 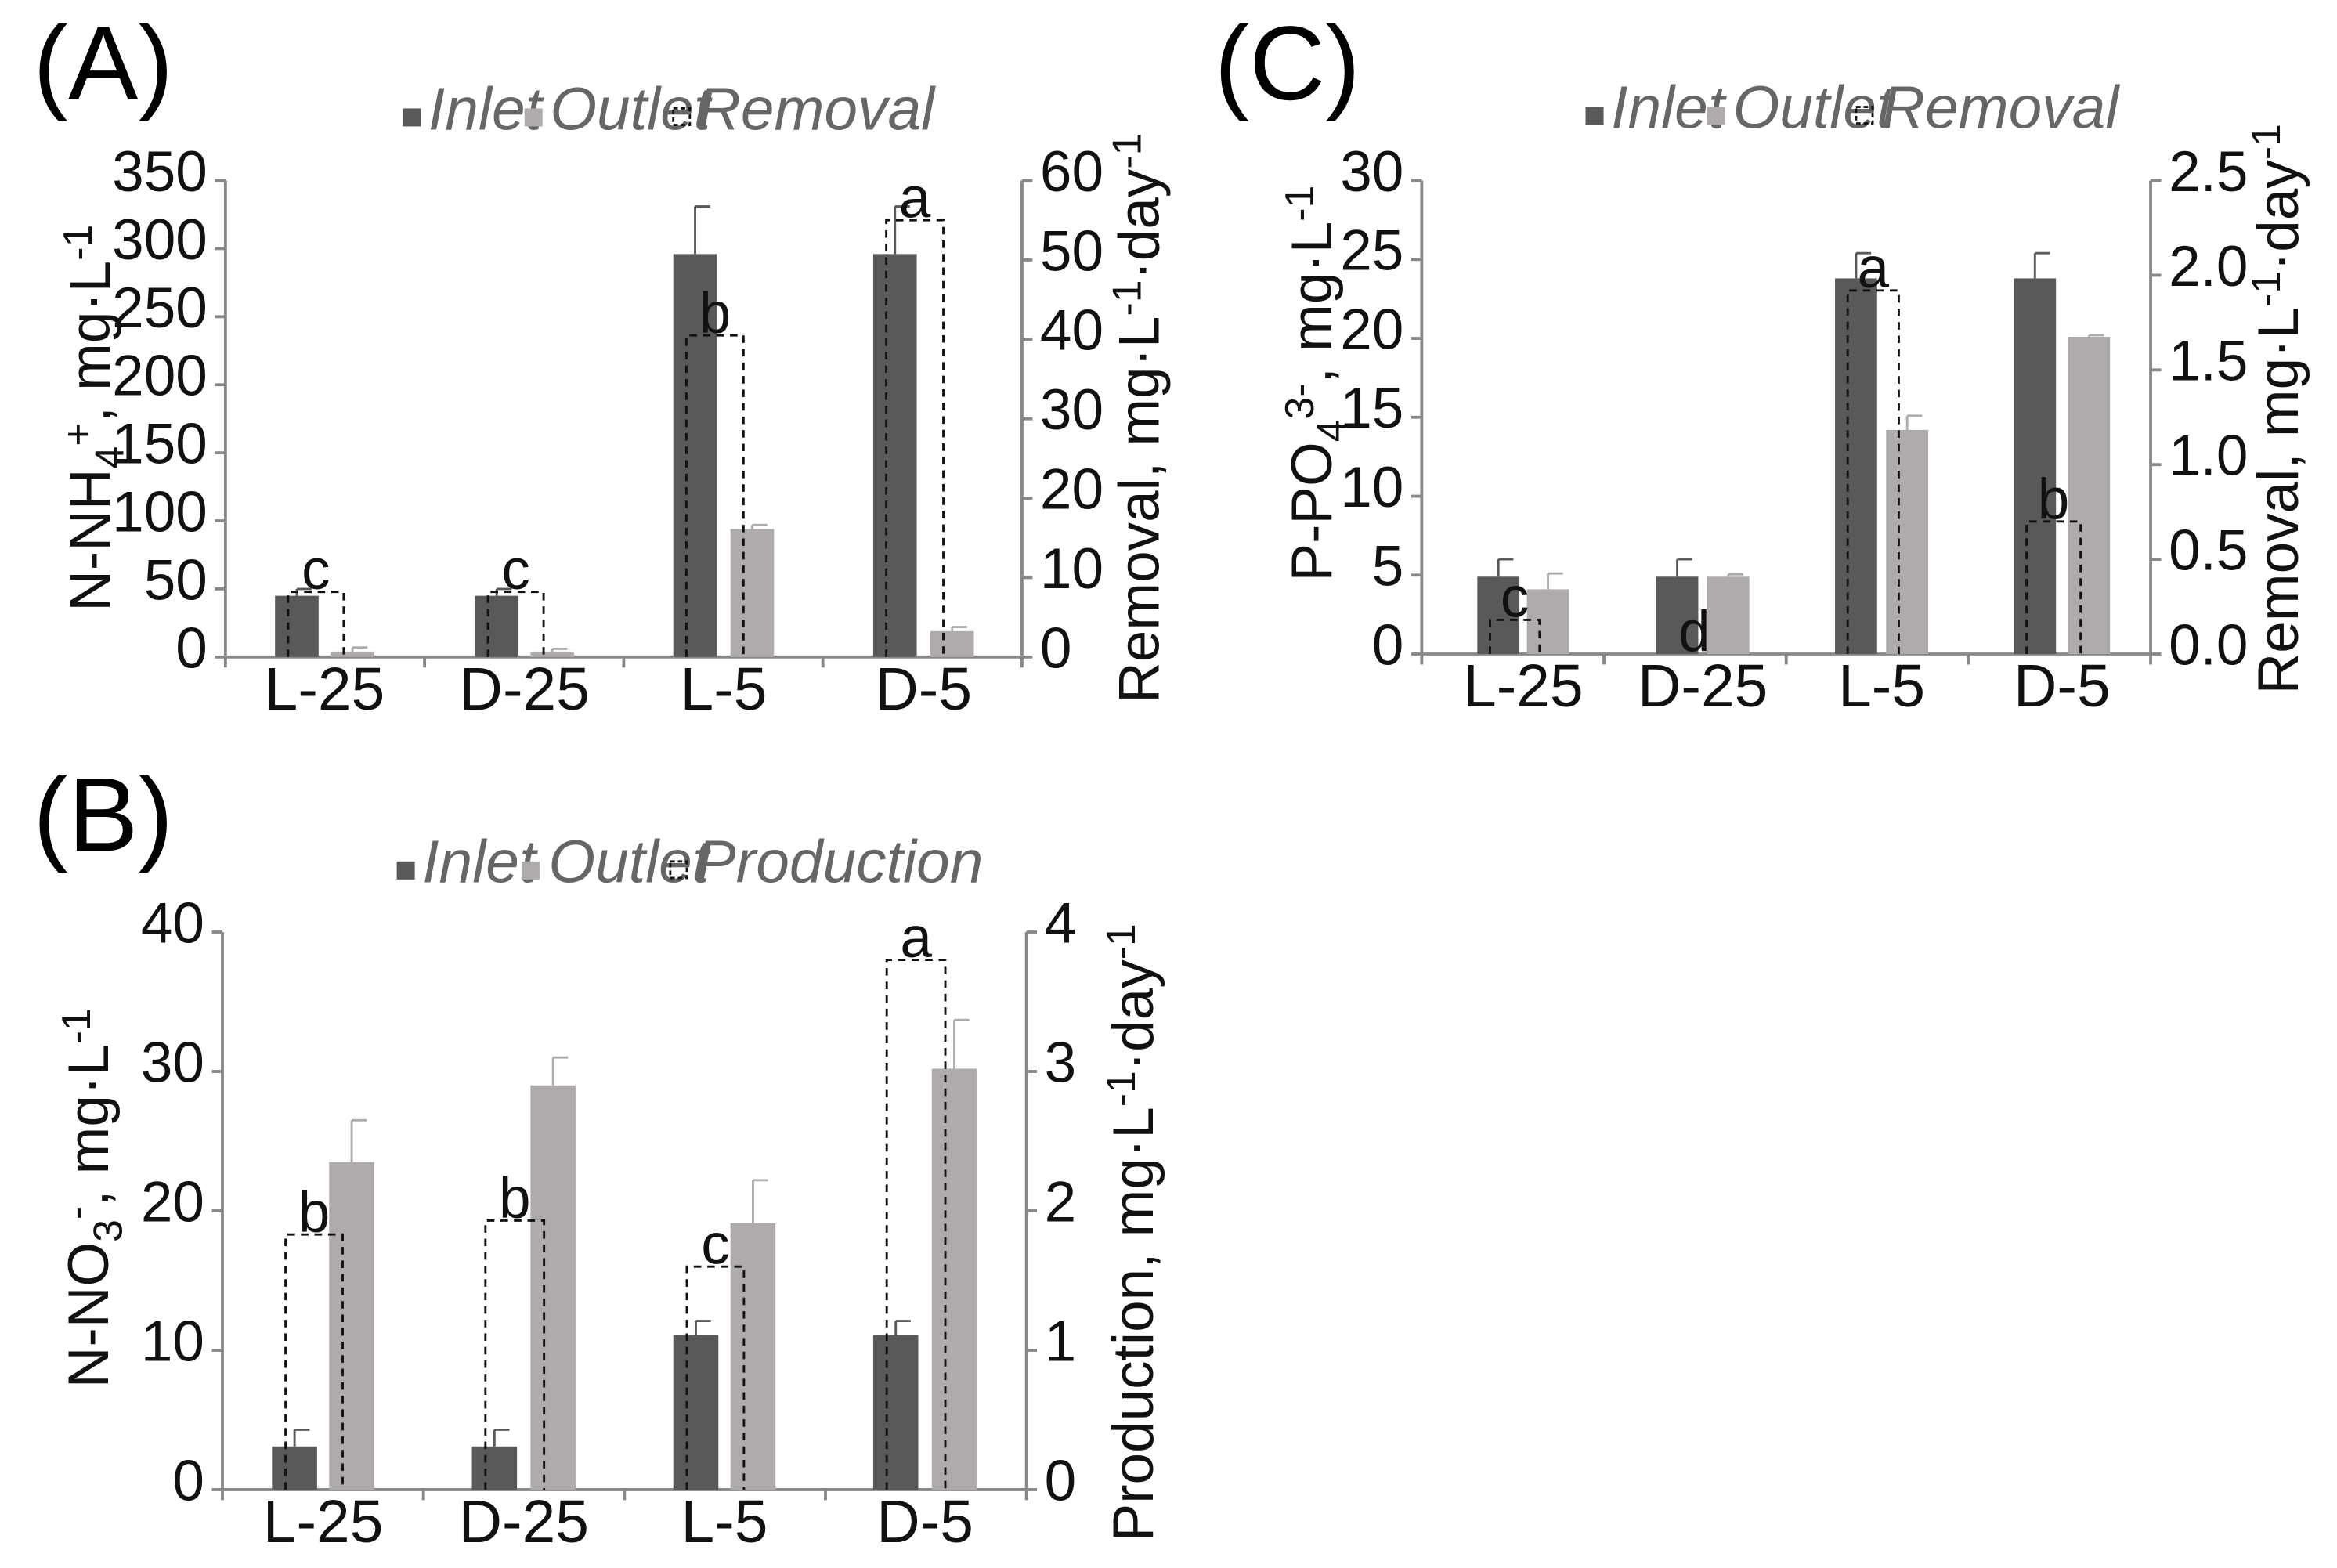 What do you see at coordinates (160, 240) in the screenshot?
I see `left-tick-label: 300` at bounding box center [160, 240].